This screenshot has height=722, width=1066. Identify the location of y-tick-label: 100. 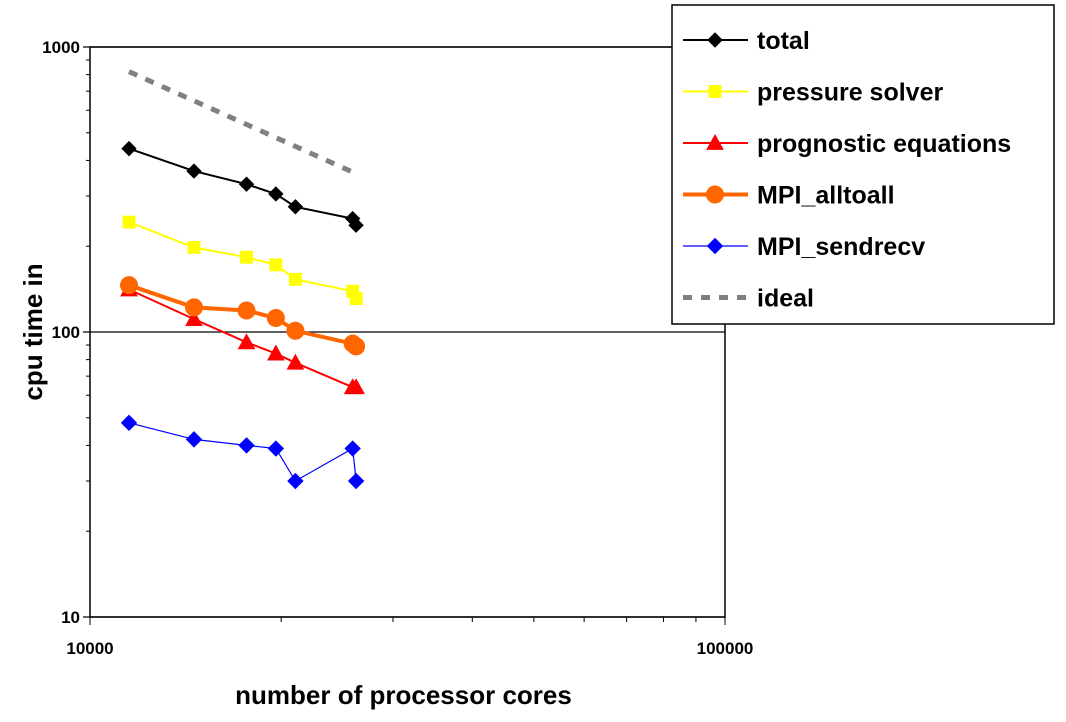
(66, 332).